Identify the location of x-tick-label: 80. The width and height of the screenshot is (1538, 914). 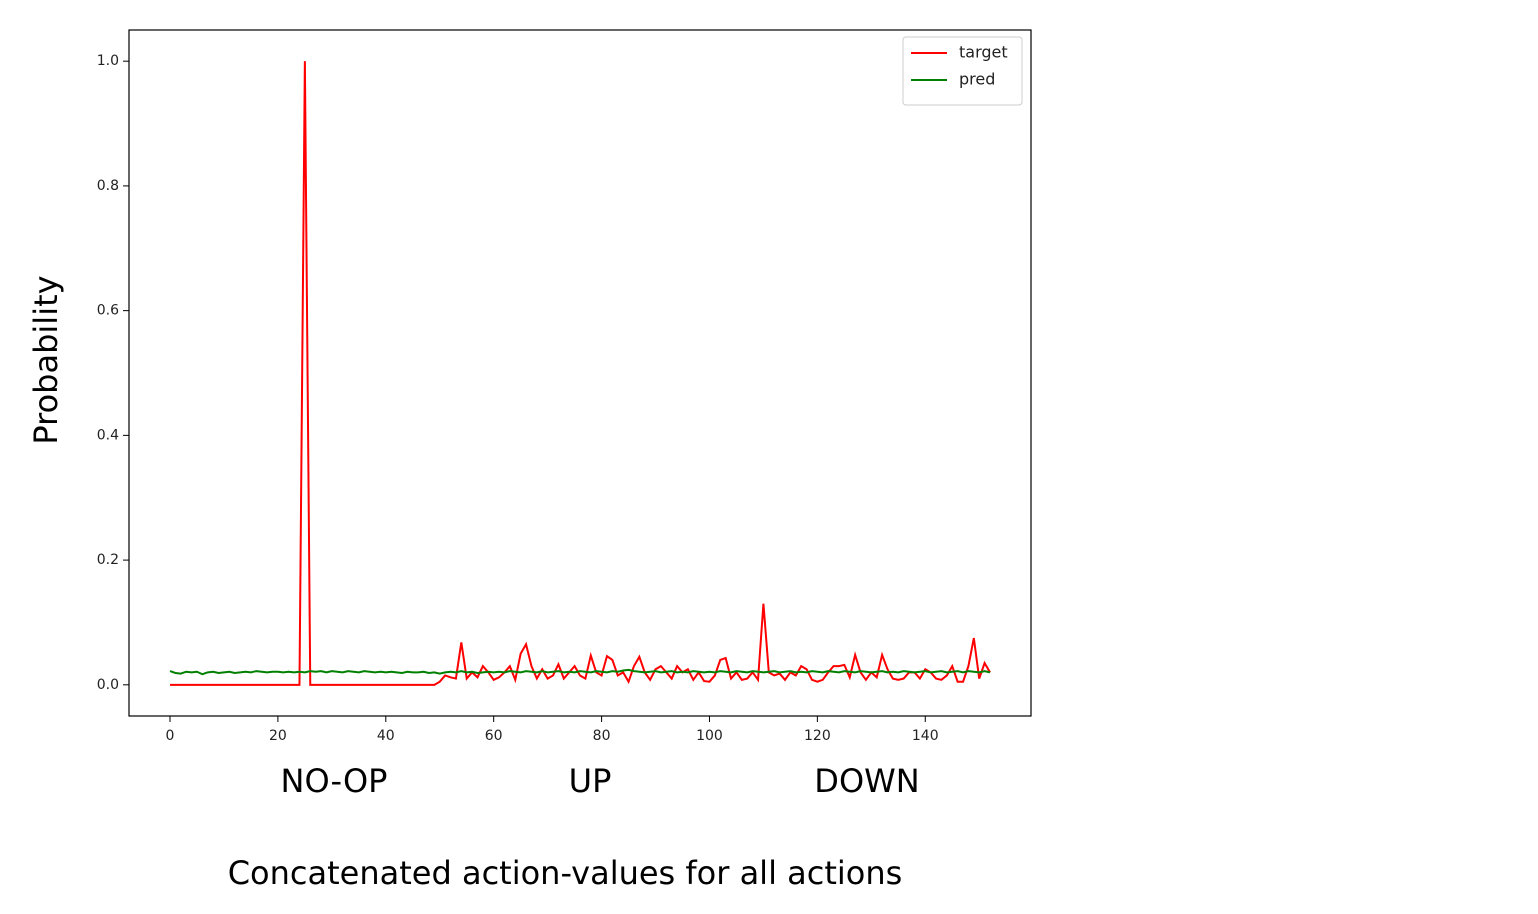
(602, 736).